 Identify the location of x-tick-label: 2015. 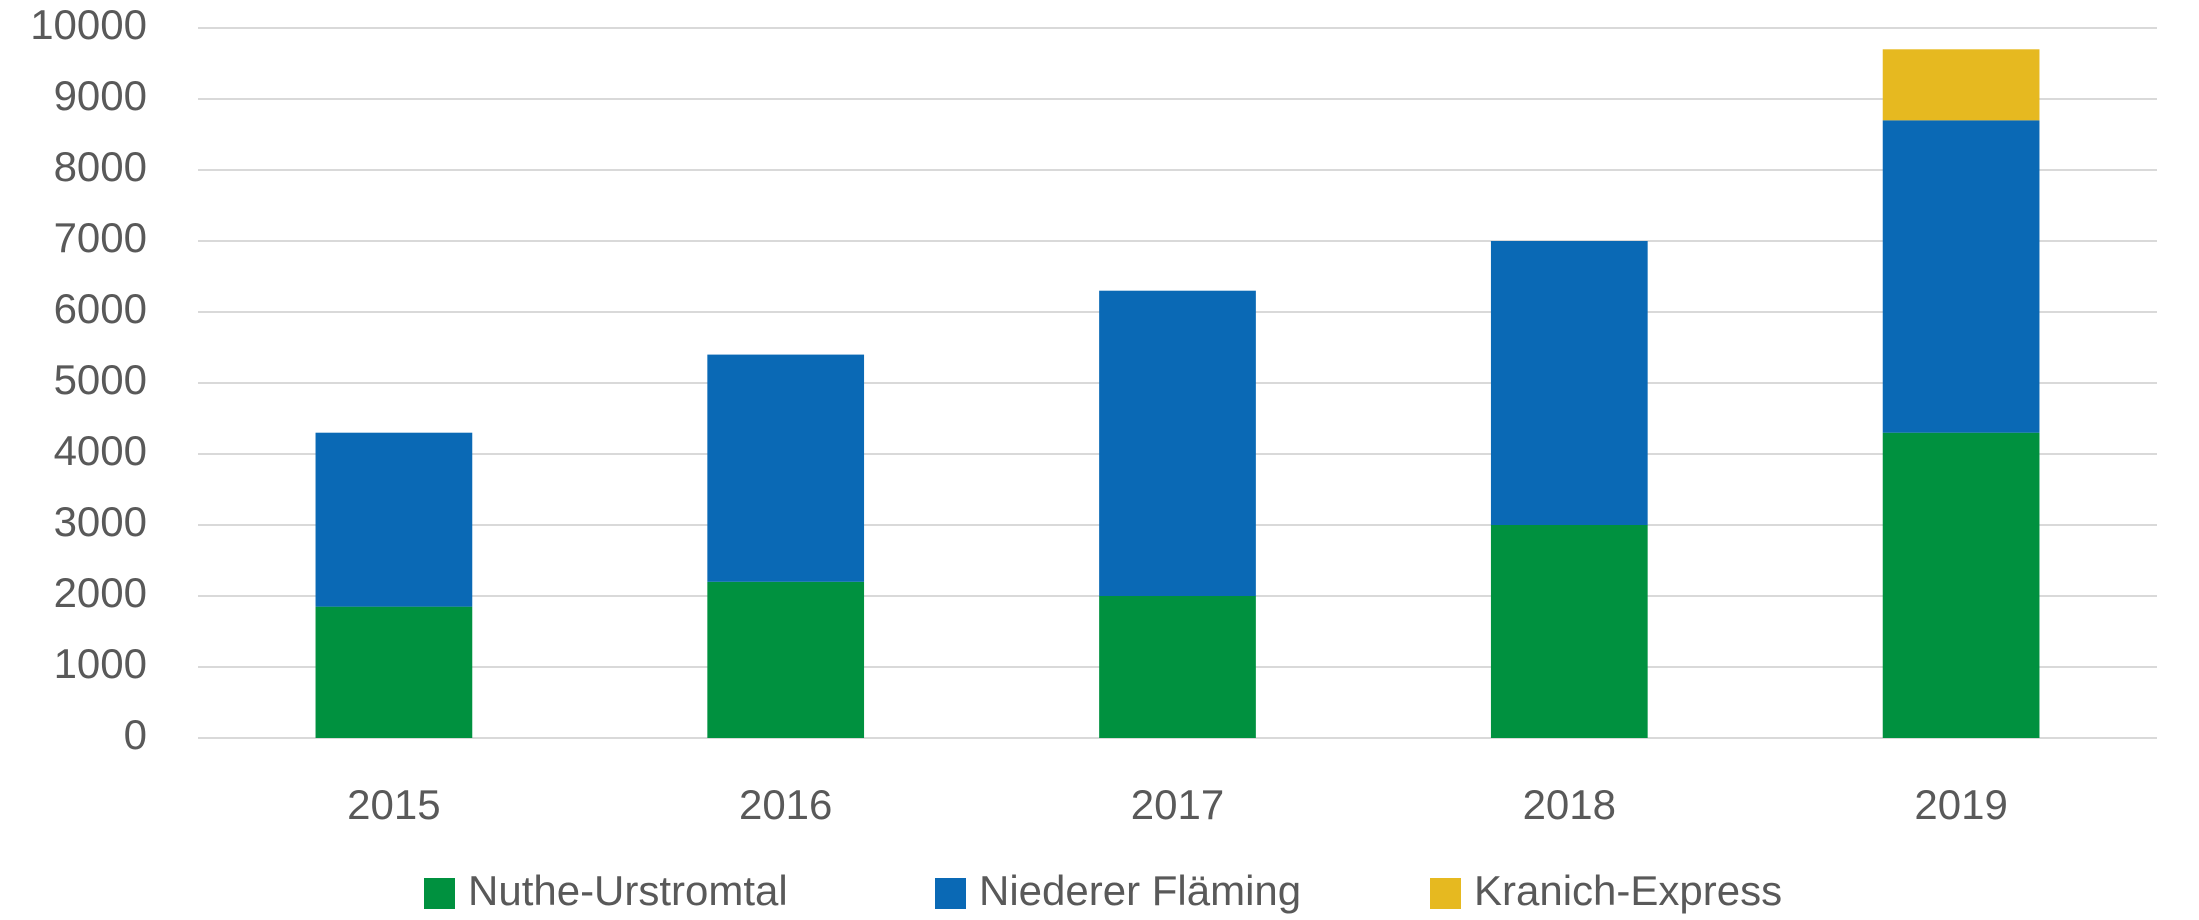
(393, 804).